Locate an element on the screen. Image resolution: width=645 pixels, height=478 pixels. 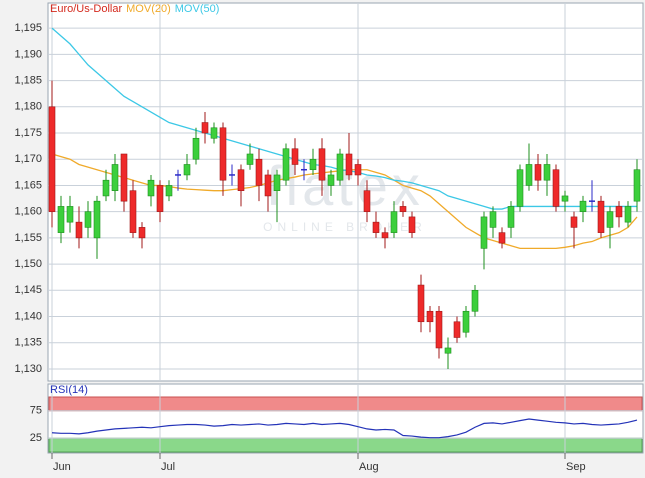
y-tick-label: 1,160 is located at coordinates (28, 212).